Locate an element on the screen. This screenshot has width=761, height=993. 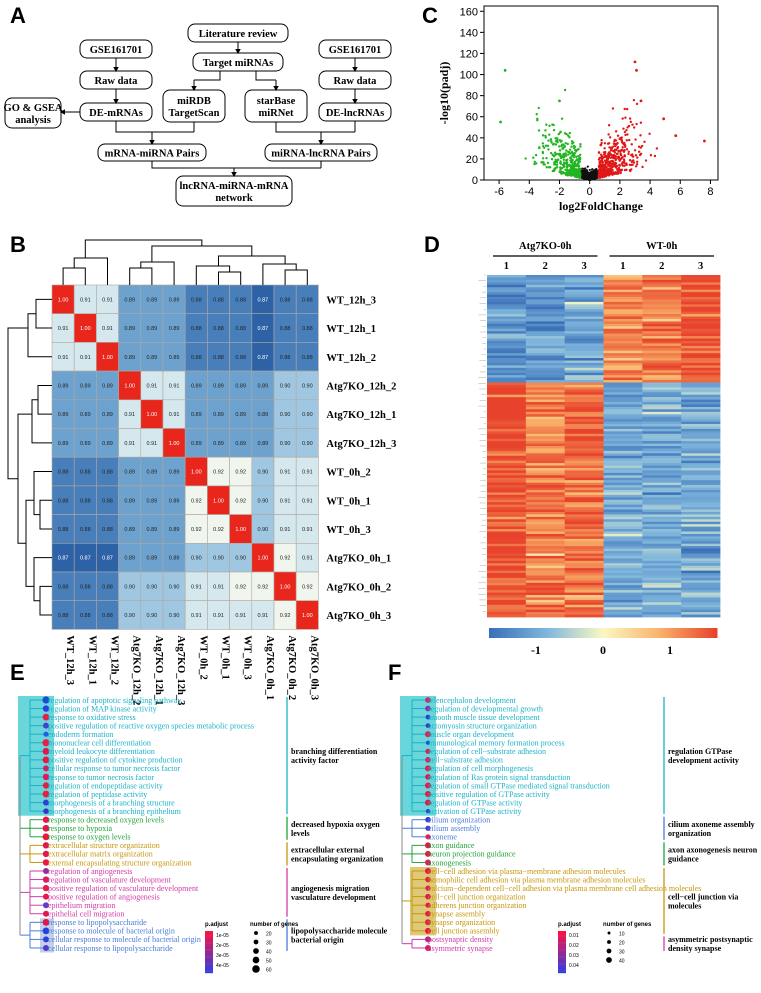
cluster-label: organization is located at coordinates (690, 833).